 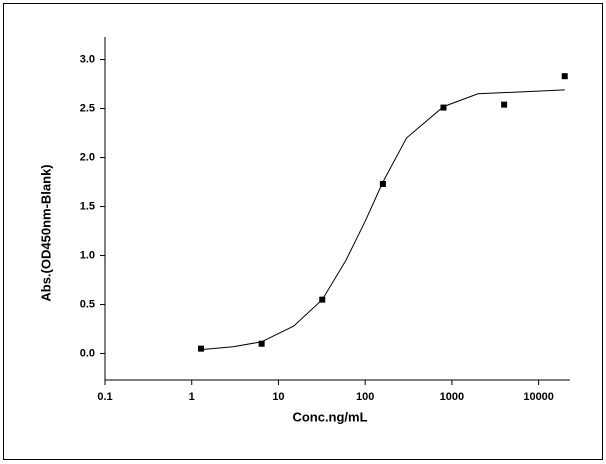 What do you see at coordinates (104, 397) in the screenshot?
I see `x-tick-label: 0.1` at bounding box center [104, 397].